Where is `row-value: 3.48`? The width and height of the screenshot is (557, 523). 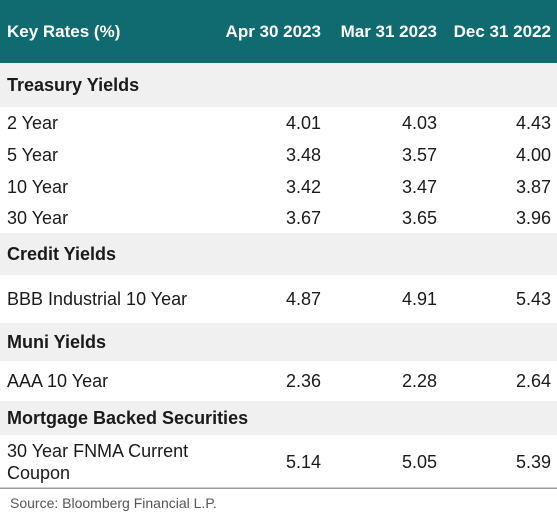
row-value: 3.48 is located at coordinates (303, 154).